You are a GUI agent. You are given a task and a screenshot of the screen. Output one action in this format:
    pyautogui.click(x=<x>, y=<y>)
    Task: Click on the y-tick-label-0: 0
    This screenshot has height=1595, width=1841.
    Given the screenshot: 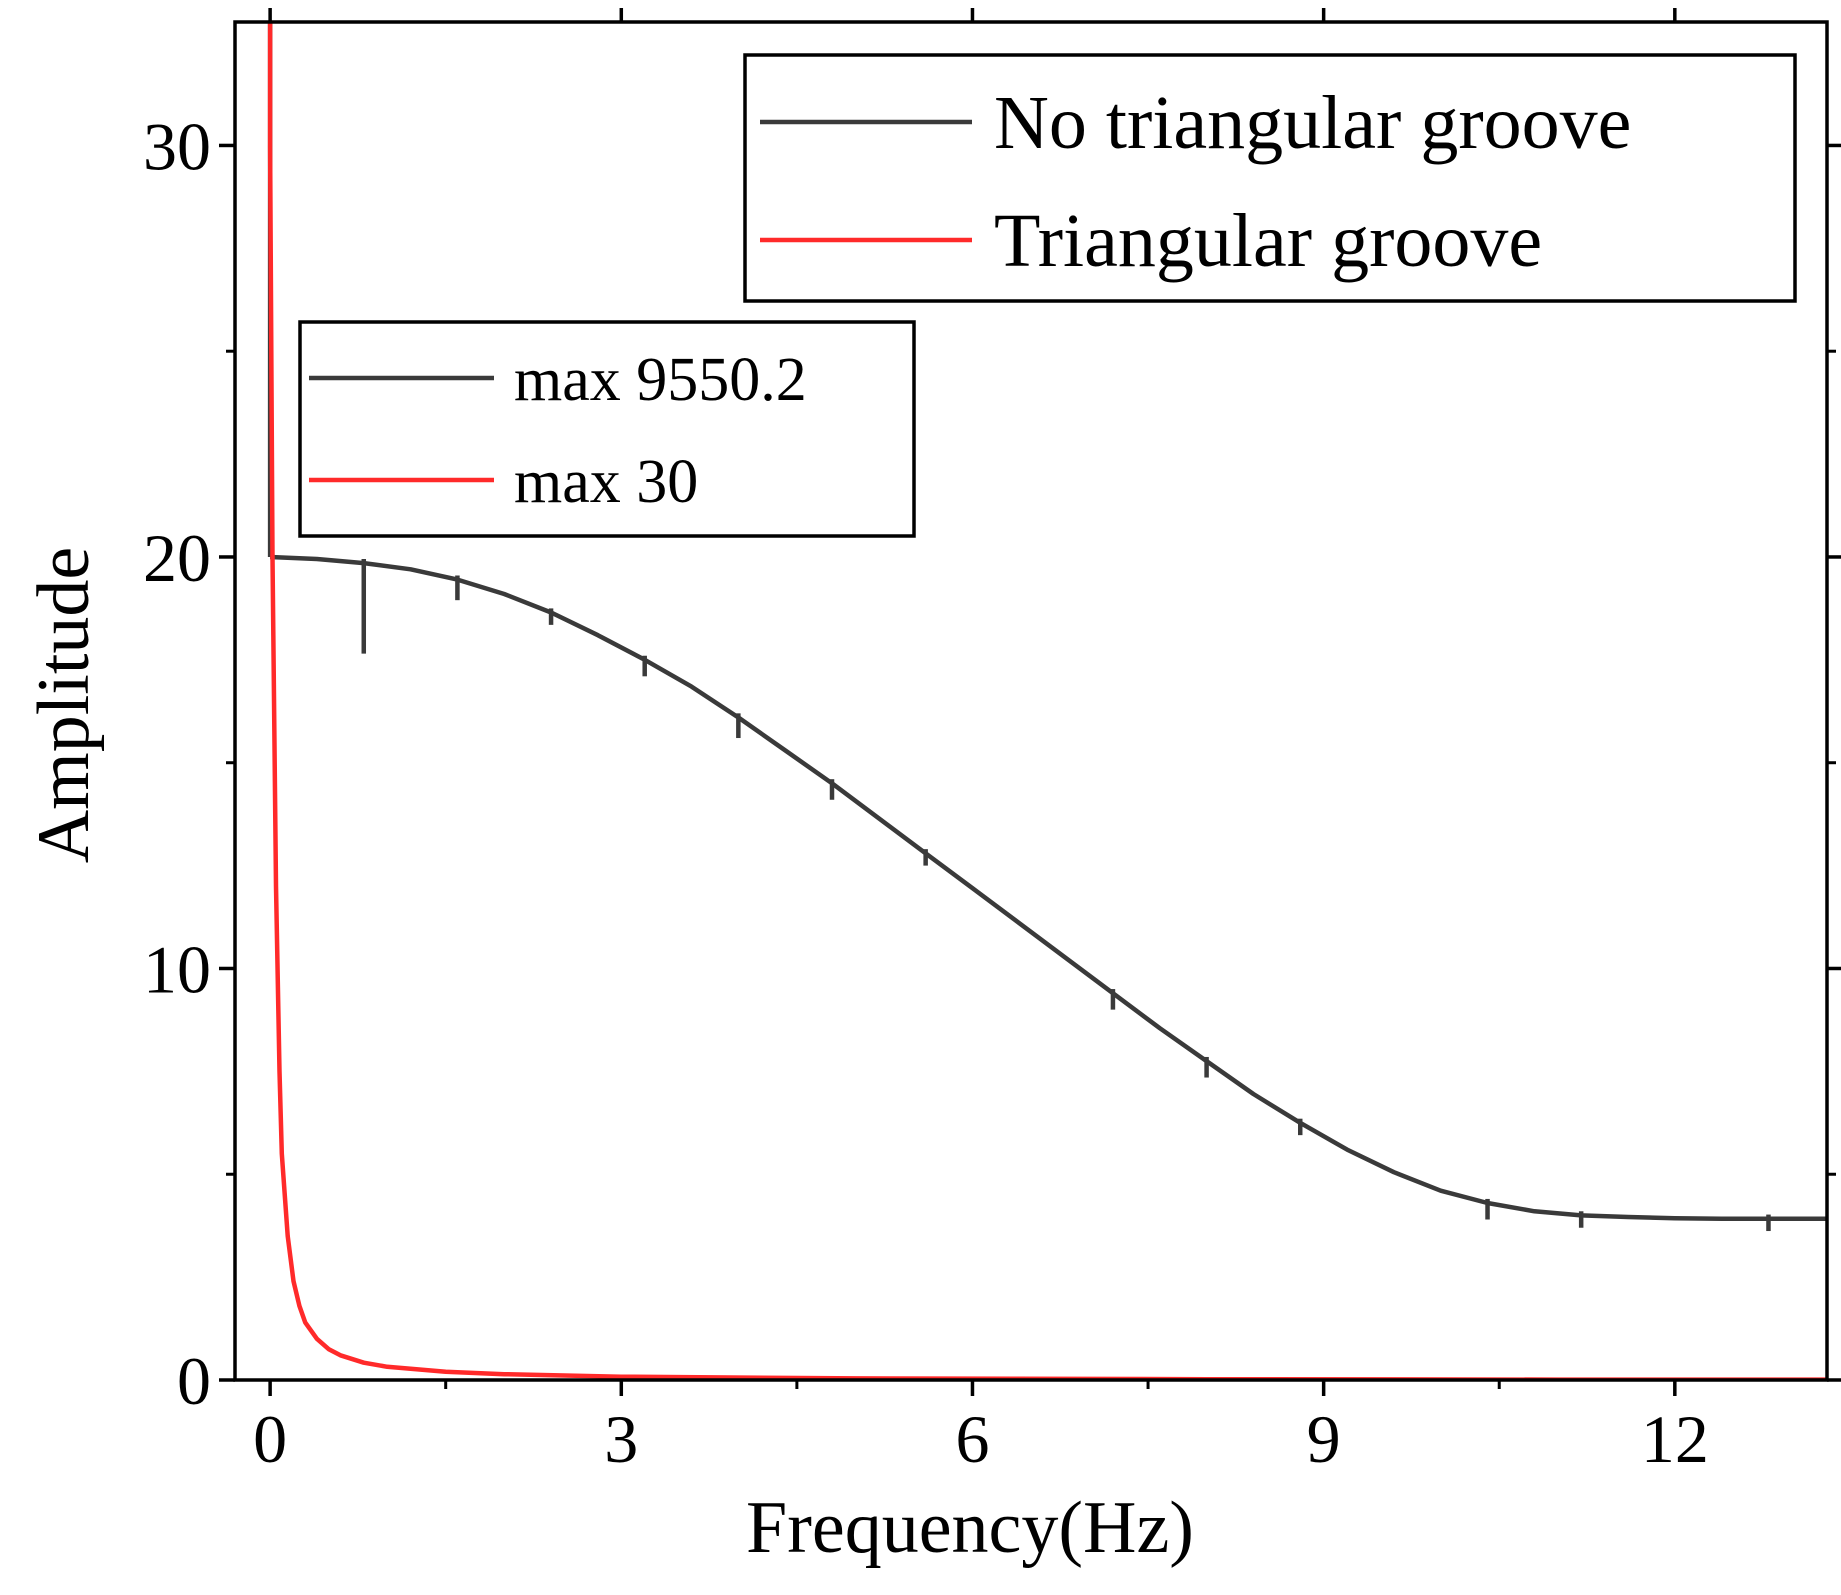 What is the action you would take?
    pyautogui.click(x=194, y=1381)
    